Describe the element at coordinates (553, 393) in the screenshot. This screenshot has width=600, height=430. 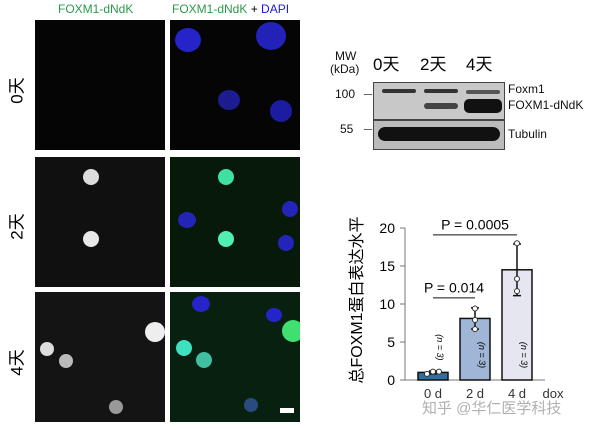
I see `x-suffix-label: dox` at that location.